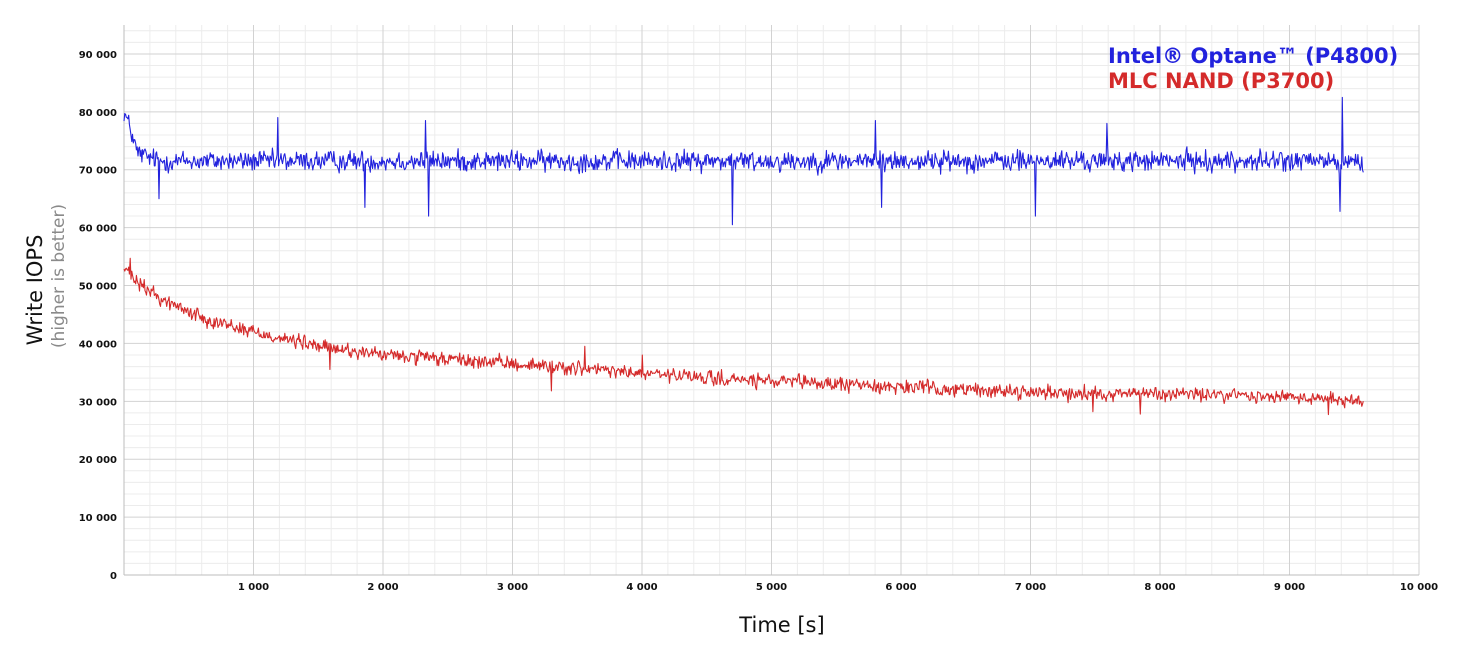 The image size is (1467, 666). I want to click on legend: Intel® Optane™ (P4800) MLC NAND (P3700), so click(1253, 68).